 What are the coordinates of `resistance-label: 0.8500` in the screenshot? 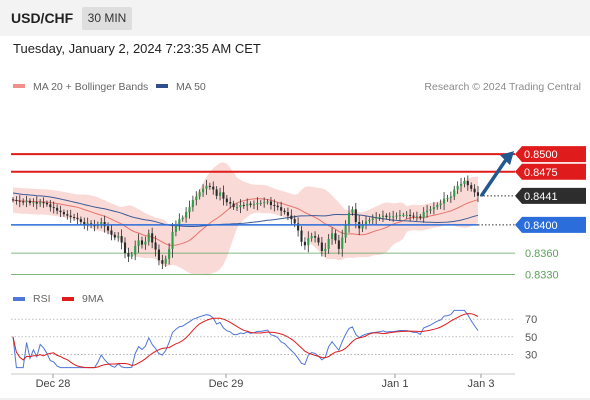 It's located at (541, 155).